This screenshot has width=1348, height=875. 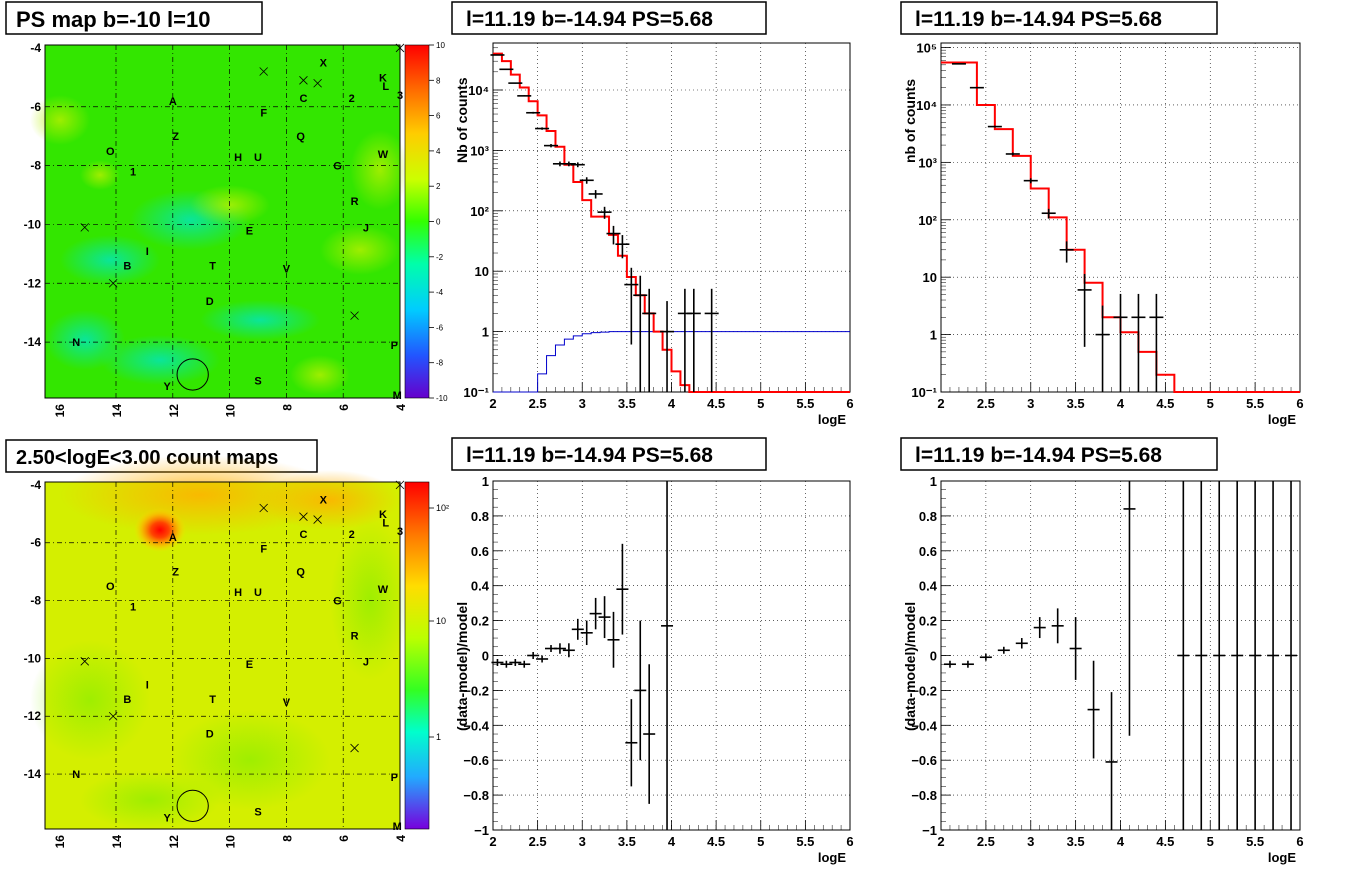 What do you see at coordinates (60, 842) in the screenshot?
I see `map-x-tick-label: 16` at bounding box center [60, 842].